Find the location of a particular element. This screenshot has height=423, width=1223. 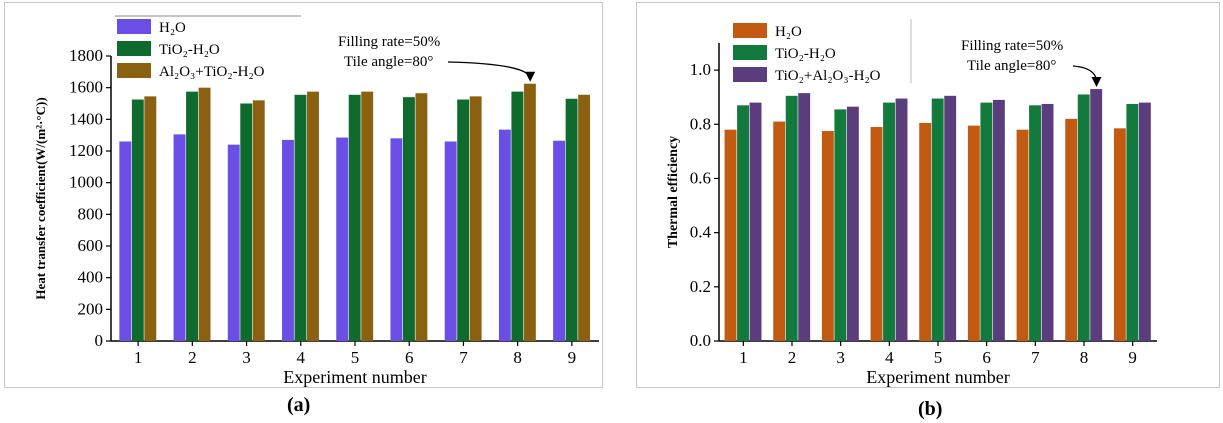

chart-b-annotation-arrowhead is located at coordinates (1096, 82).